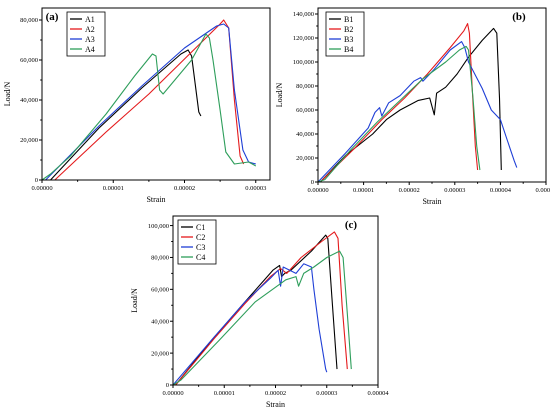 The image size is (550, 414). I want to click on legend-label-B1: B1, so click(348, 19).